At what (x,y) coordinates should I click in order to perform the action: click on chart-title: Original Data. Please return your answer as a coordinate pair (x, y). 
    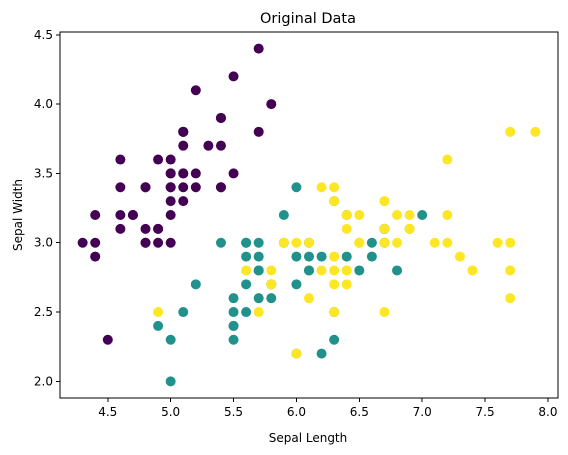
    Looking at the image, I should click on (308, 19).